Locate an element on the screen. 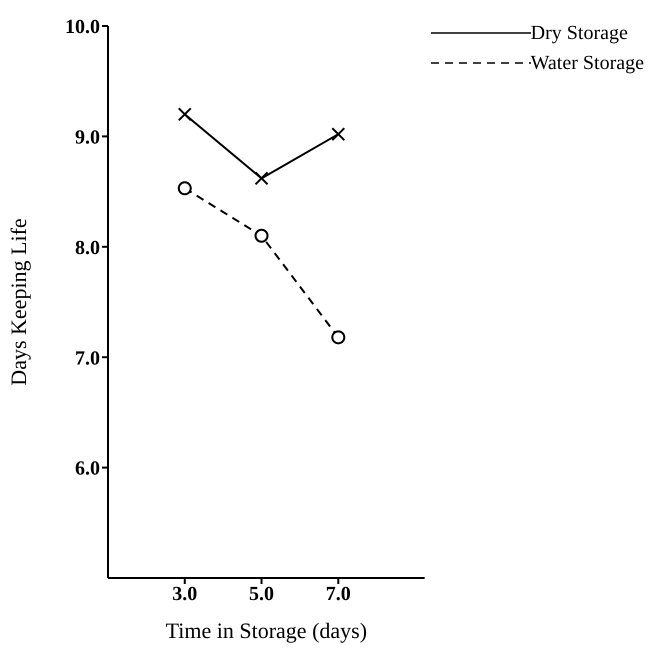 This screenshot has height=652, width=648. y-tick-label: 10.0 is located at coordinates (82, 27).